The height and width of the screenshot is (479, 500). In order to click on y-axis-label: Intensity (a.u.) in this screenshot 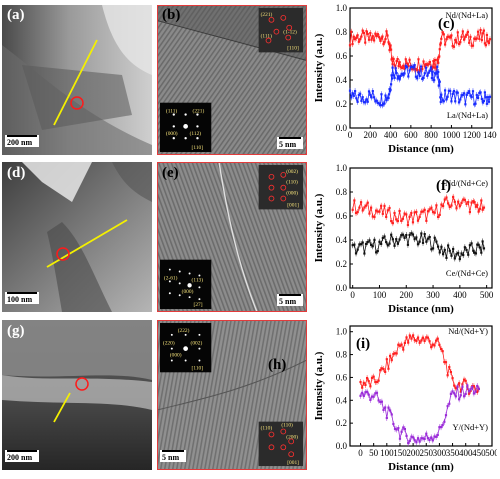, I will do `click(319, 385)`.